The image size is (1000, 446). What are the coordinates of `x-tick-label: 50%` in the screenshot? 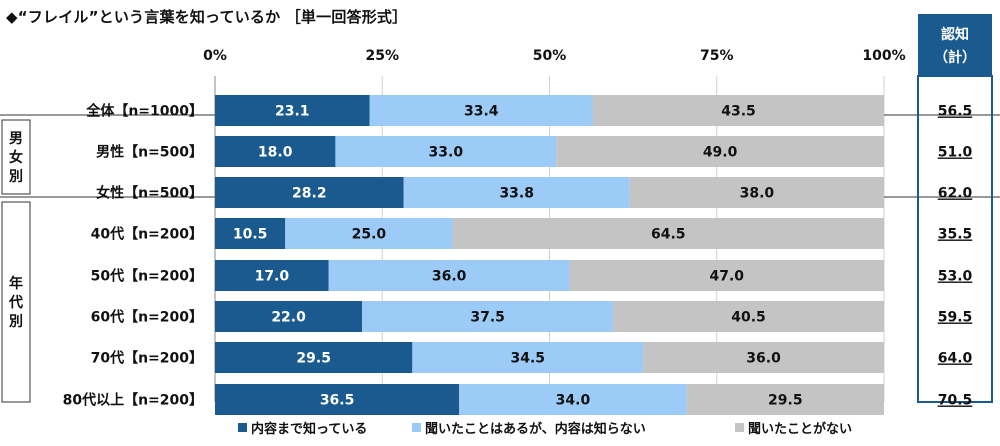 It's located at (550, 56).